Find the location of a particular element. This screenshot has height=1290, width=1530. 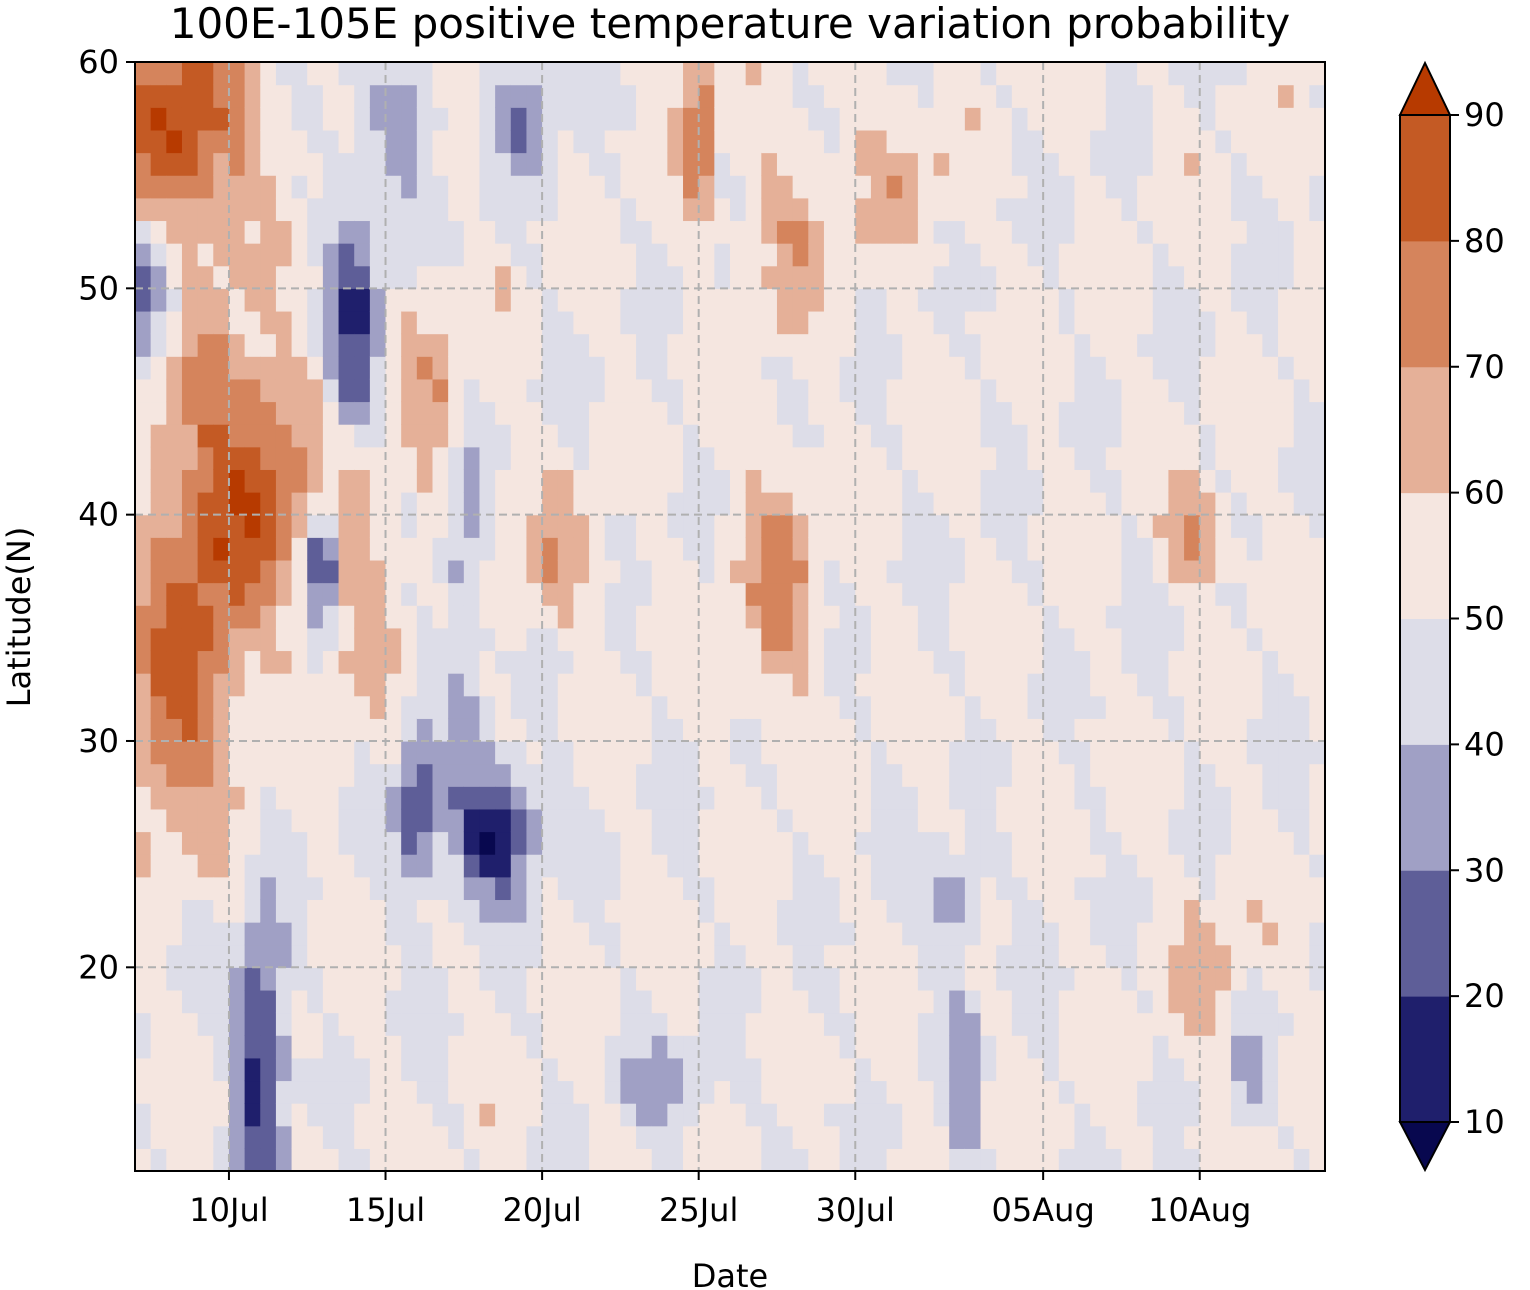

colorbar-tick-label: 40 is located at coordinates (1484, 744).